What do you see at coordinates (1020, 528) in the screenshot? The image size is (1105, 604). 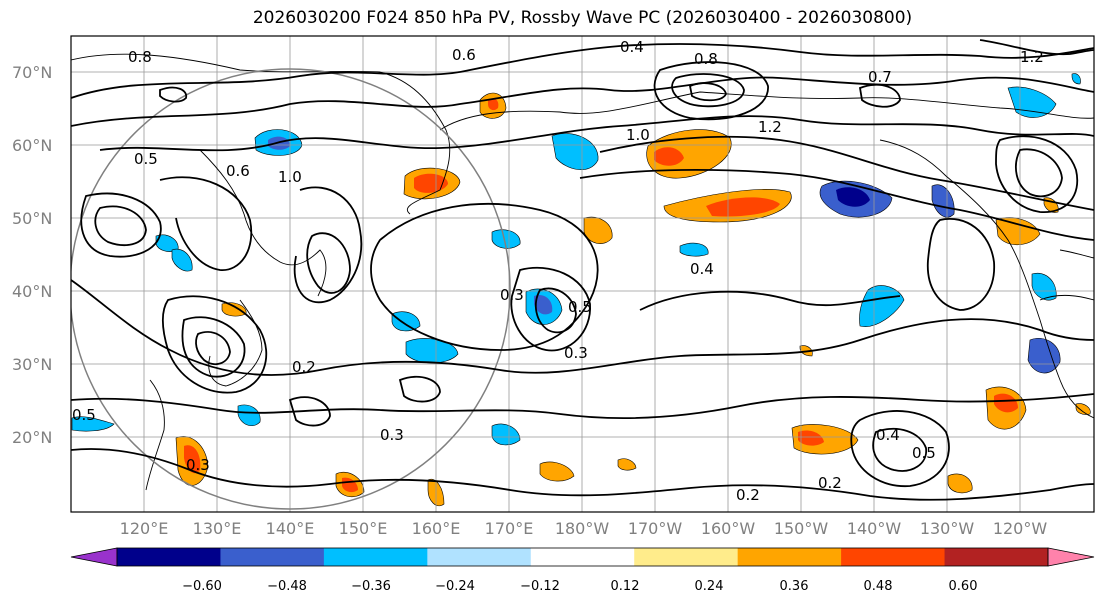 I see `lon-label: 120°W` at bounding box center [1020, 528].